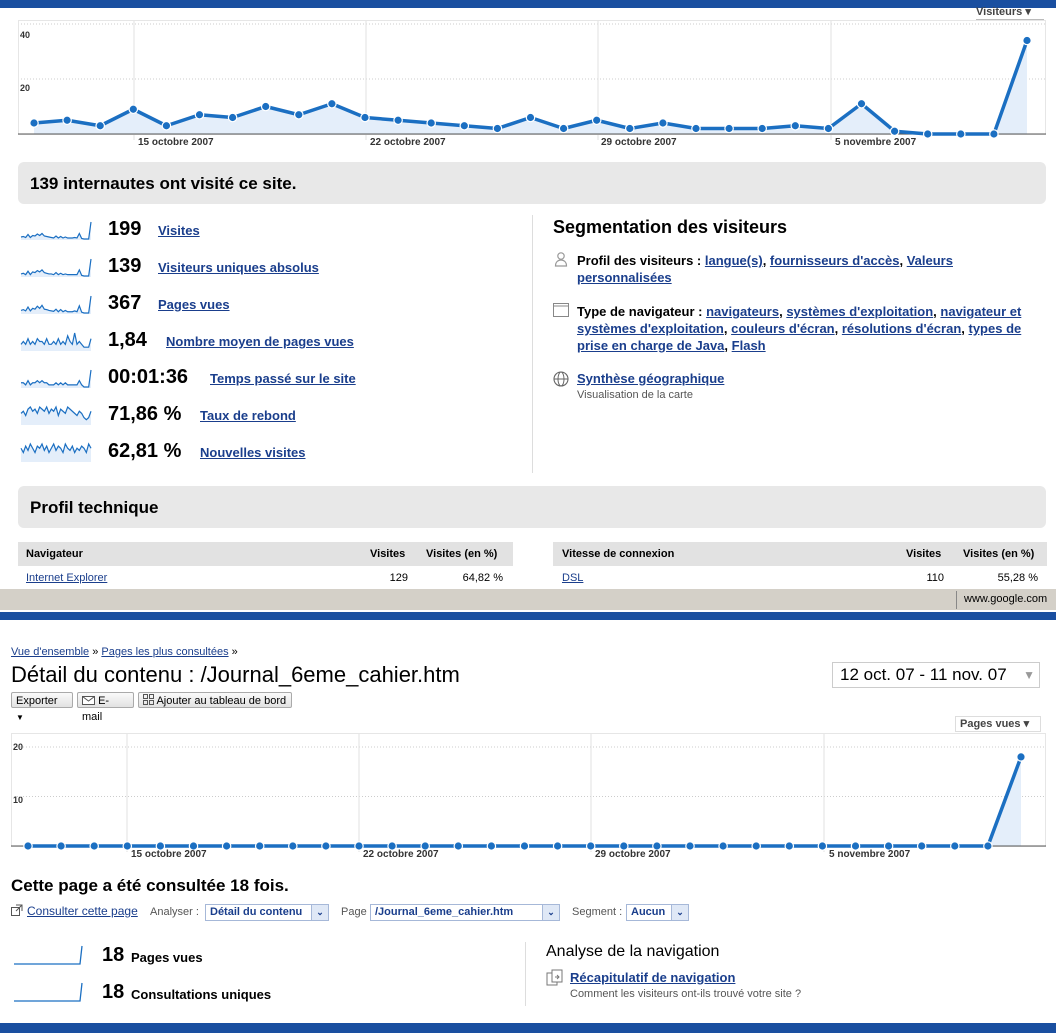 Image resolution: width=1056 pixels, height=1033 pixels. Describe the element at coordinates (1010, 12) in the screenshot. I see `visitors-dropdown: Visiteurs ▾` at that location.